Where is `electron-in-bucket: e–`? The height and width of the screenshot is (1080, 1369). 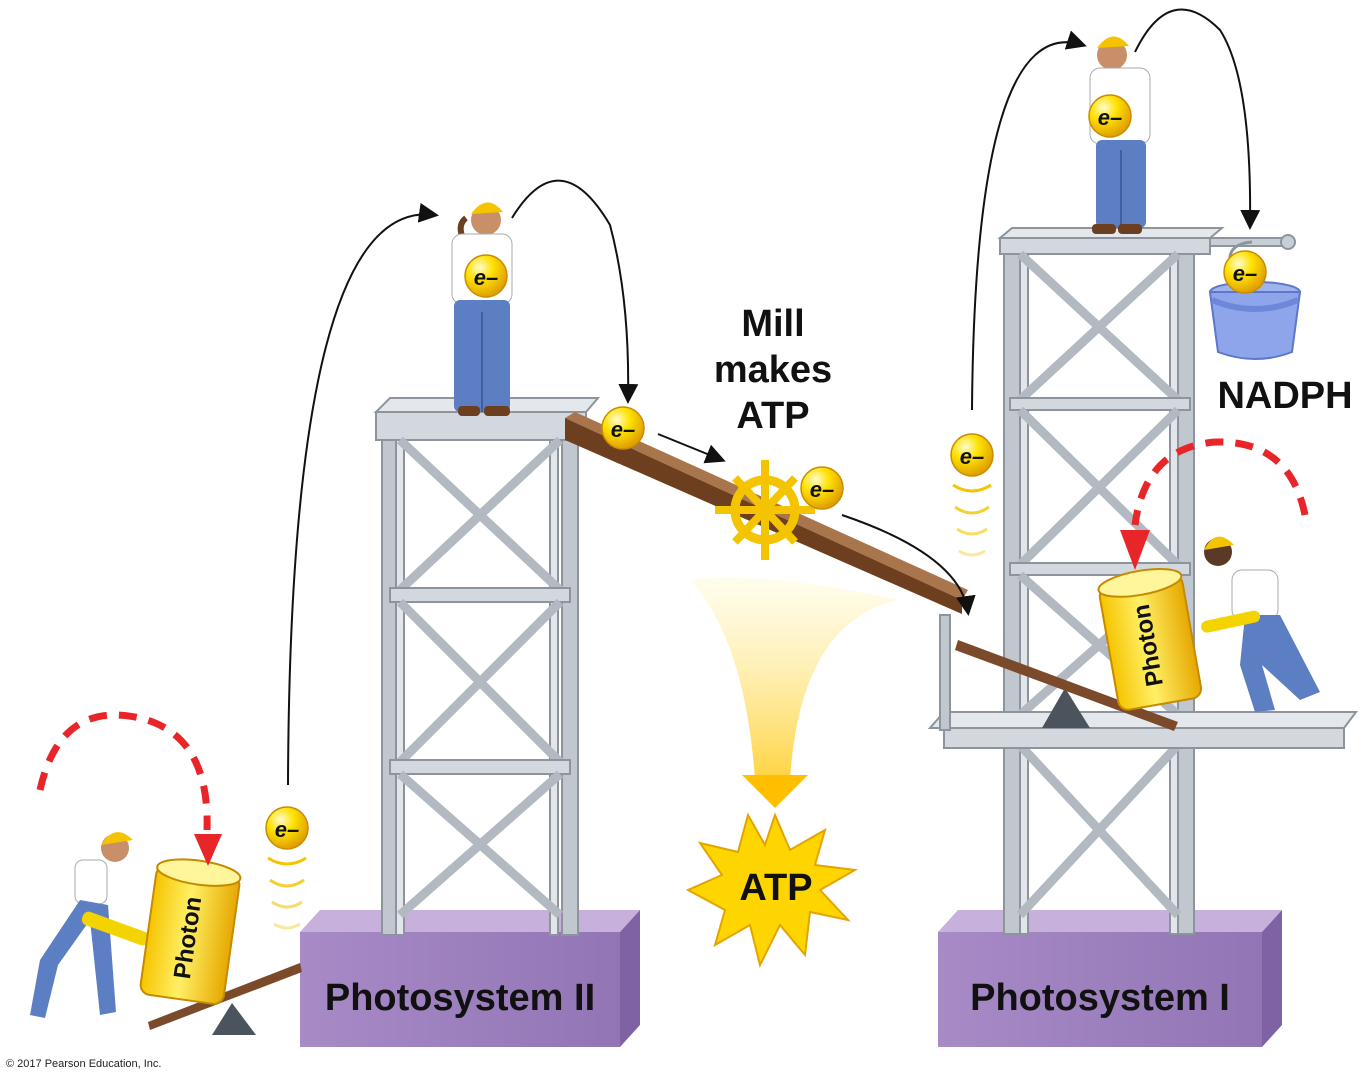
electron-in-bucket: e– is located at coordinates (1245, 272).